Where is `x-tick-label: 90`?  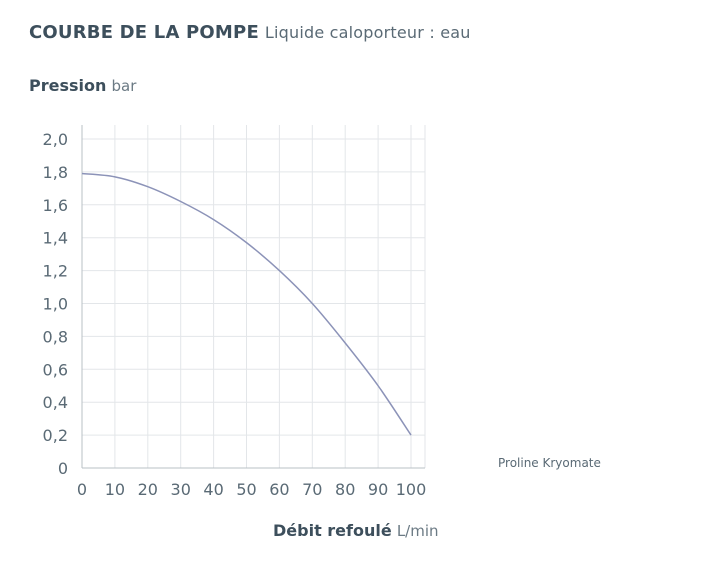
x-tick-label: 90 is located at coordinates (378, 489).